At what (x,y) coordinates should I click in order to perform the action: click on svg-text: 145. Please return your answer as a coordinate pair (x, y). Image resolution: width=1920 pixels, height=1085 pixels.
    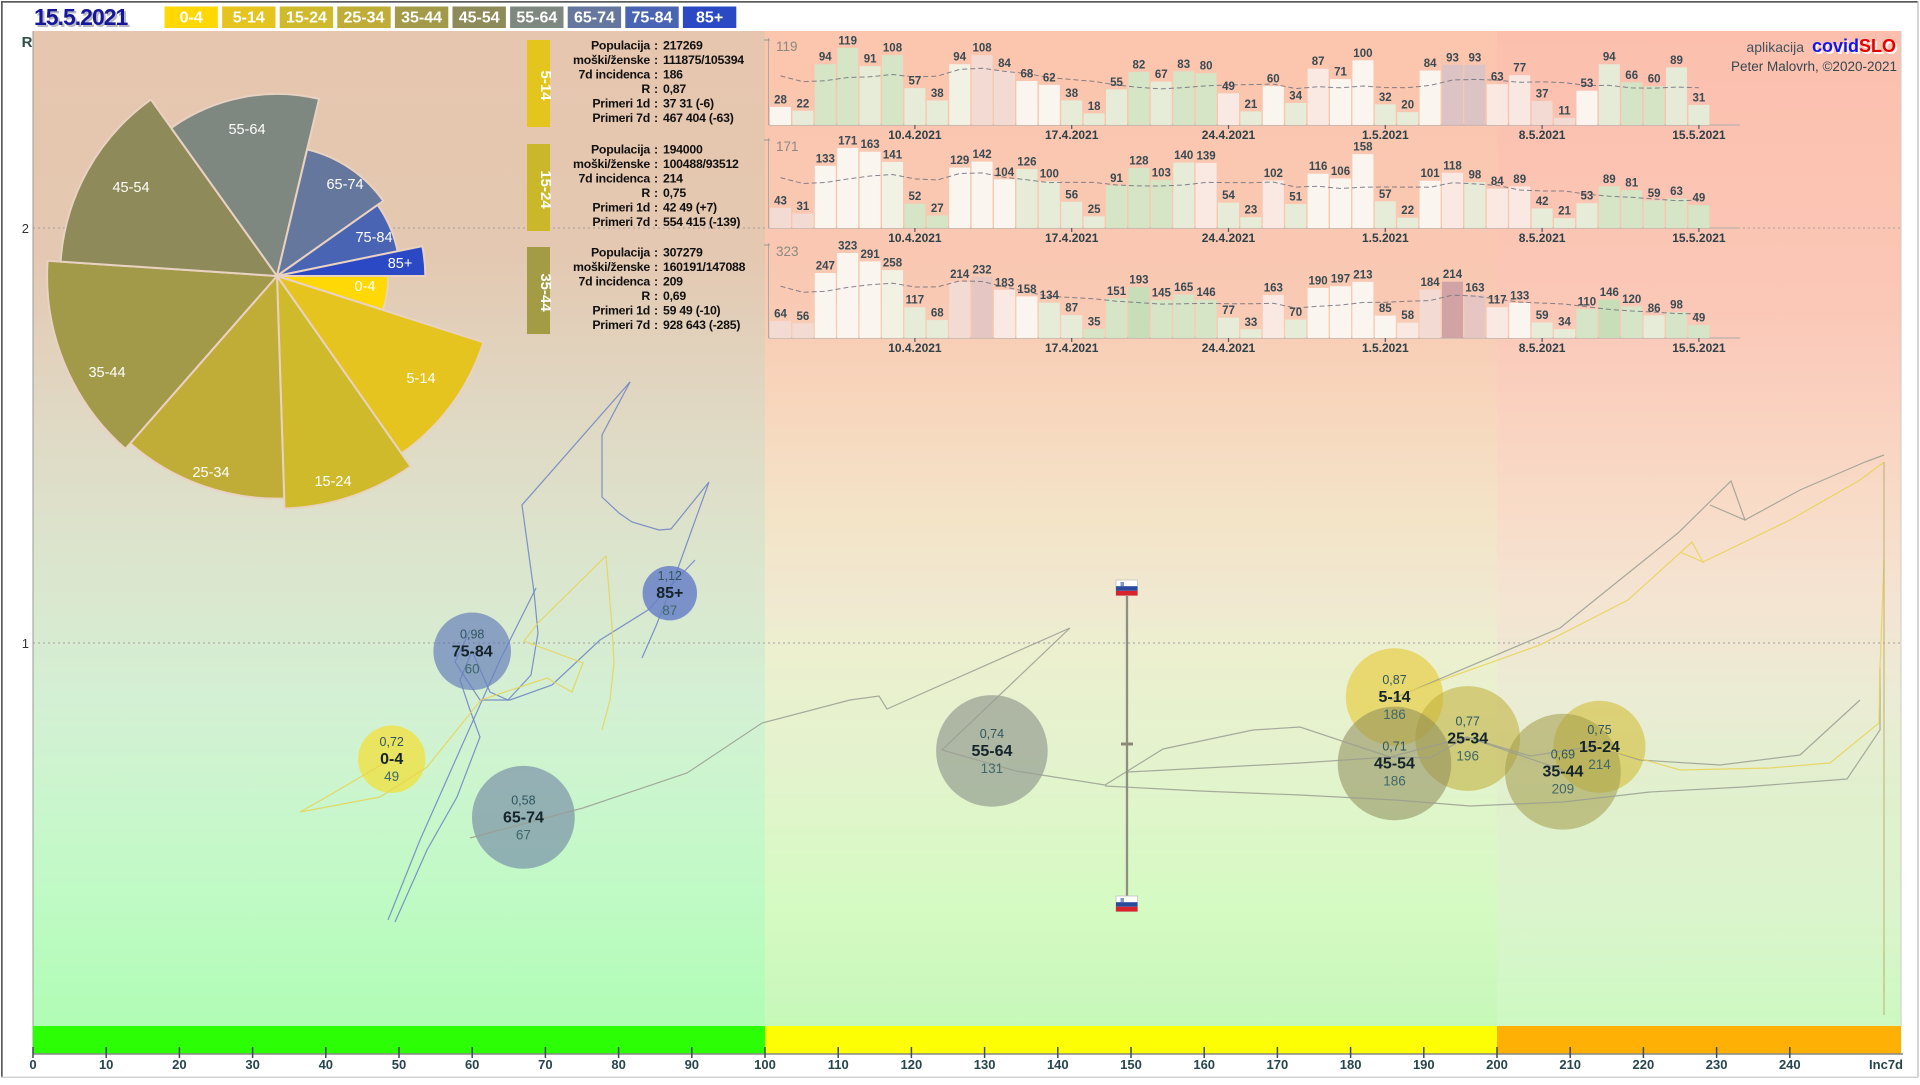
    Looking at the image, I should click on (1162, 293).